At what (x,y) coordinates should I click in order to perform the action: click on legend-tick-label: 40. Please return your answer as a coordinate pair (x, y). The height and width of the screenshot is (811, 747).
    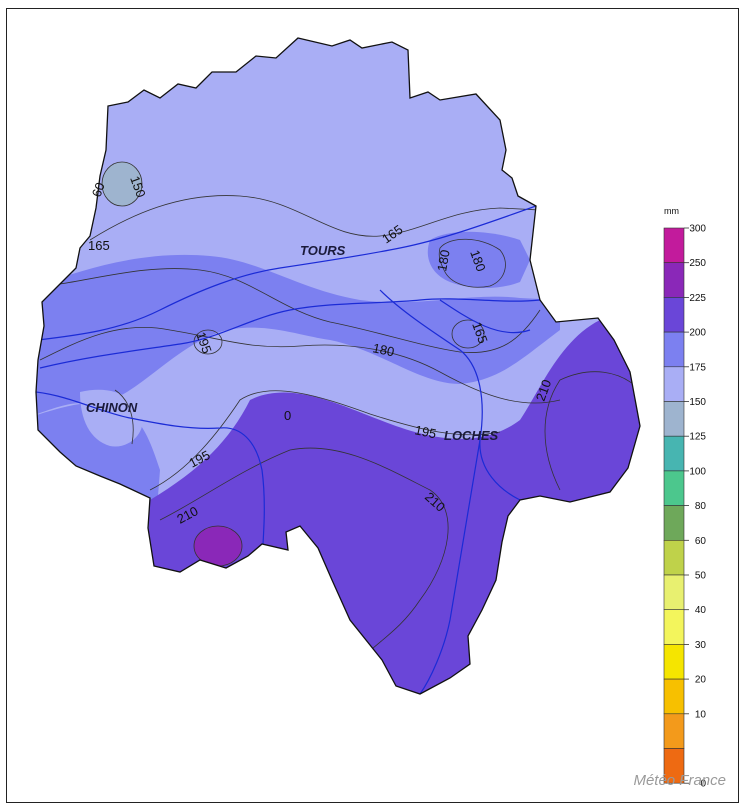
    Looking at the image, I should click on (701, 610).